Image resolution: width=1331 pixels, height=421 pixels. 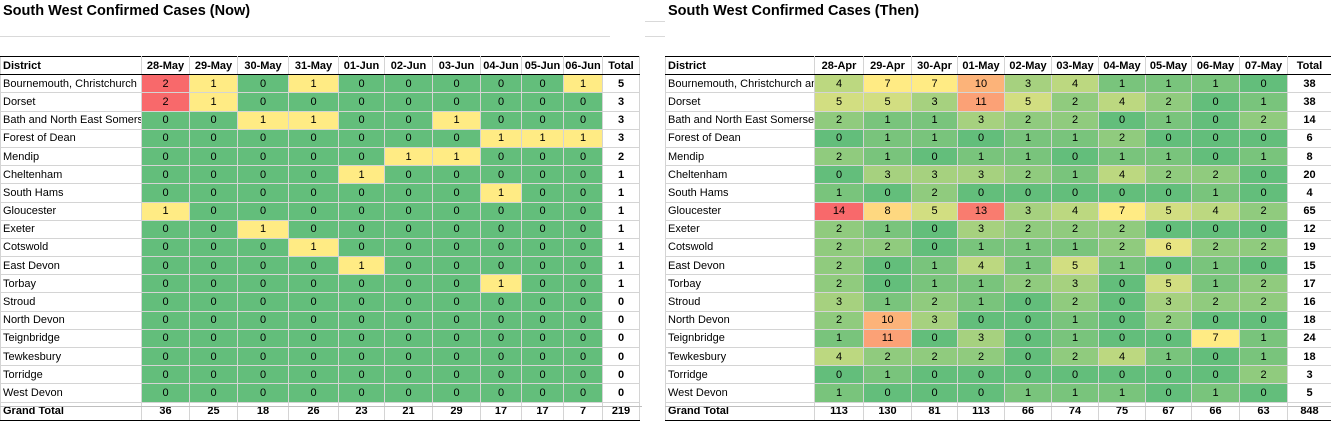 What do you see at coordinates (71, 320) in the screenshot?
I see `district-name-cell: North Devon` at bounding box center [71, 320].